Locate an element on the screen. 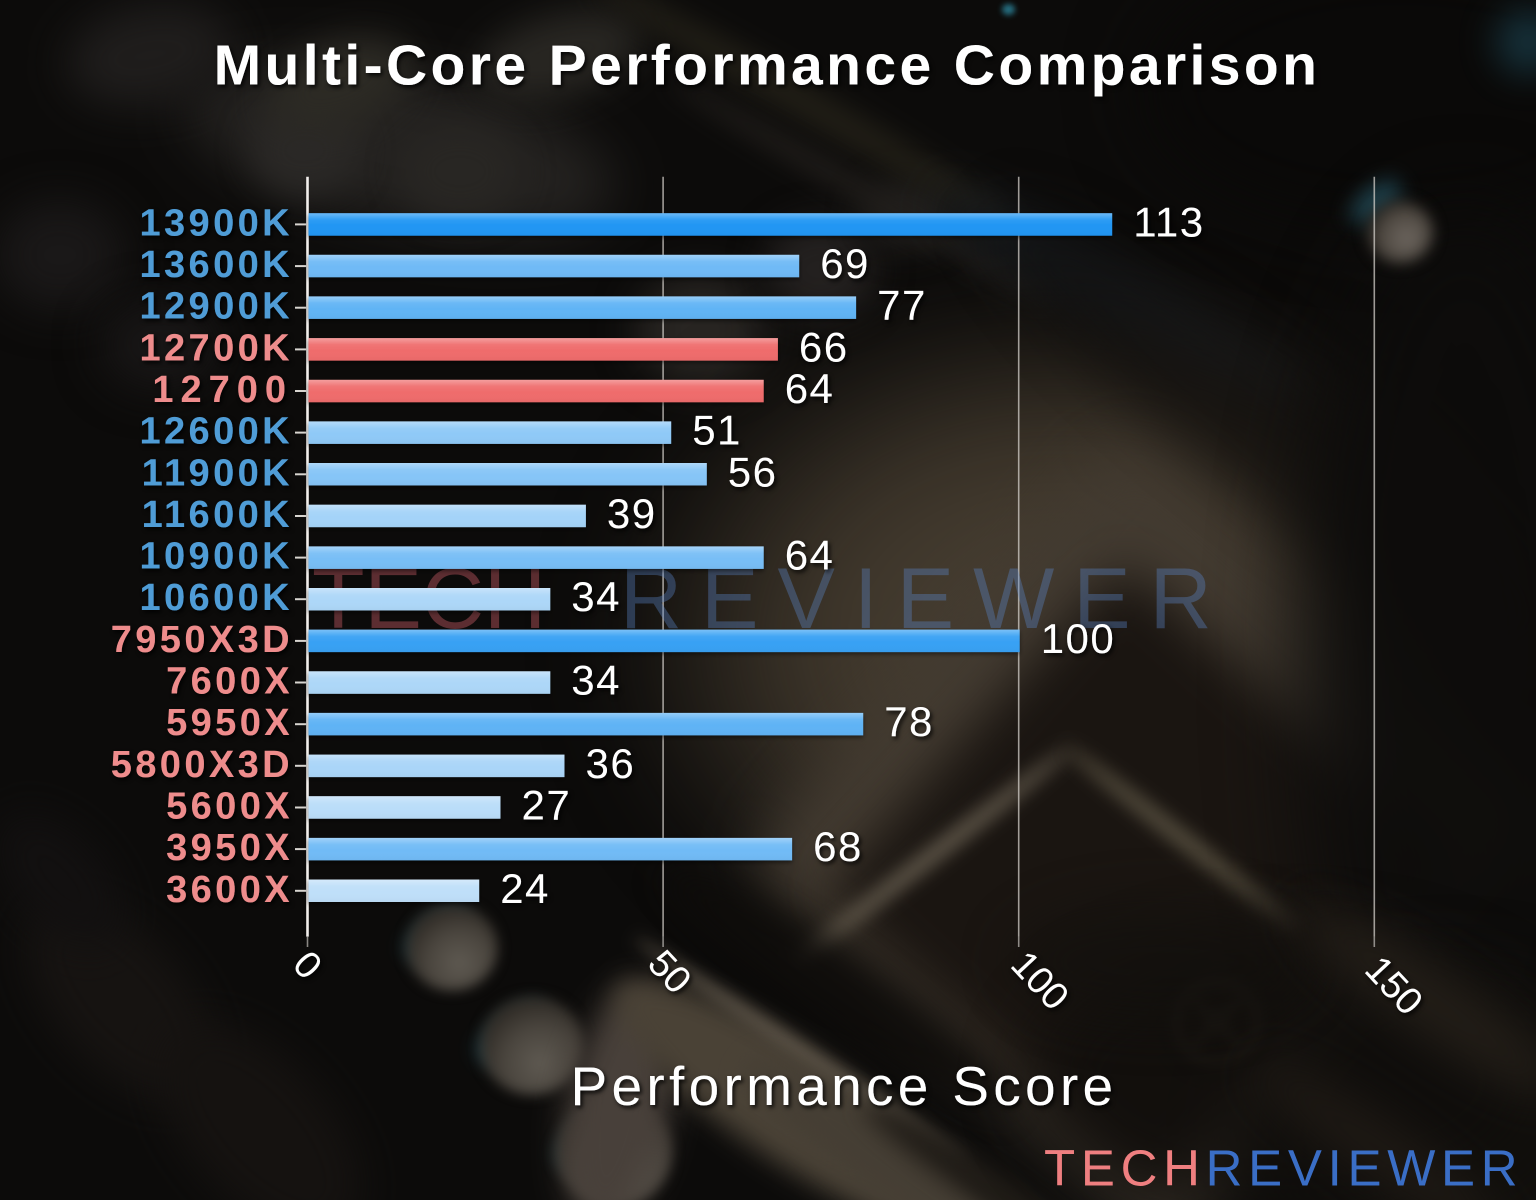 The width and height of the screenshot is (1536, 1200). svg-text: 77 is located at coordinates (902, 305).